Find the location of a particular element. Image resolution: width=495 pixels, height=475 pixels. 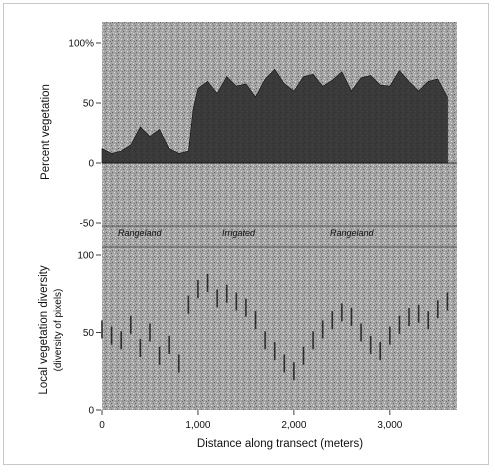

top-y-tick-label: 100% is located at coordinates (81, 44).